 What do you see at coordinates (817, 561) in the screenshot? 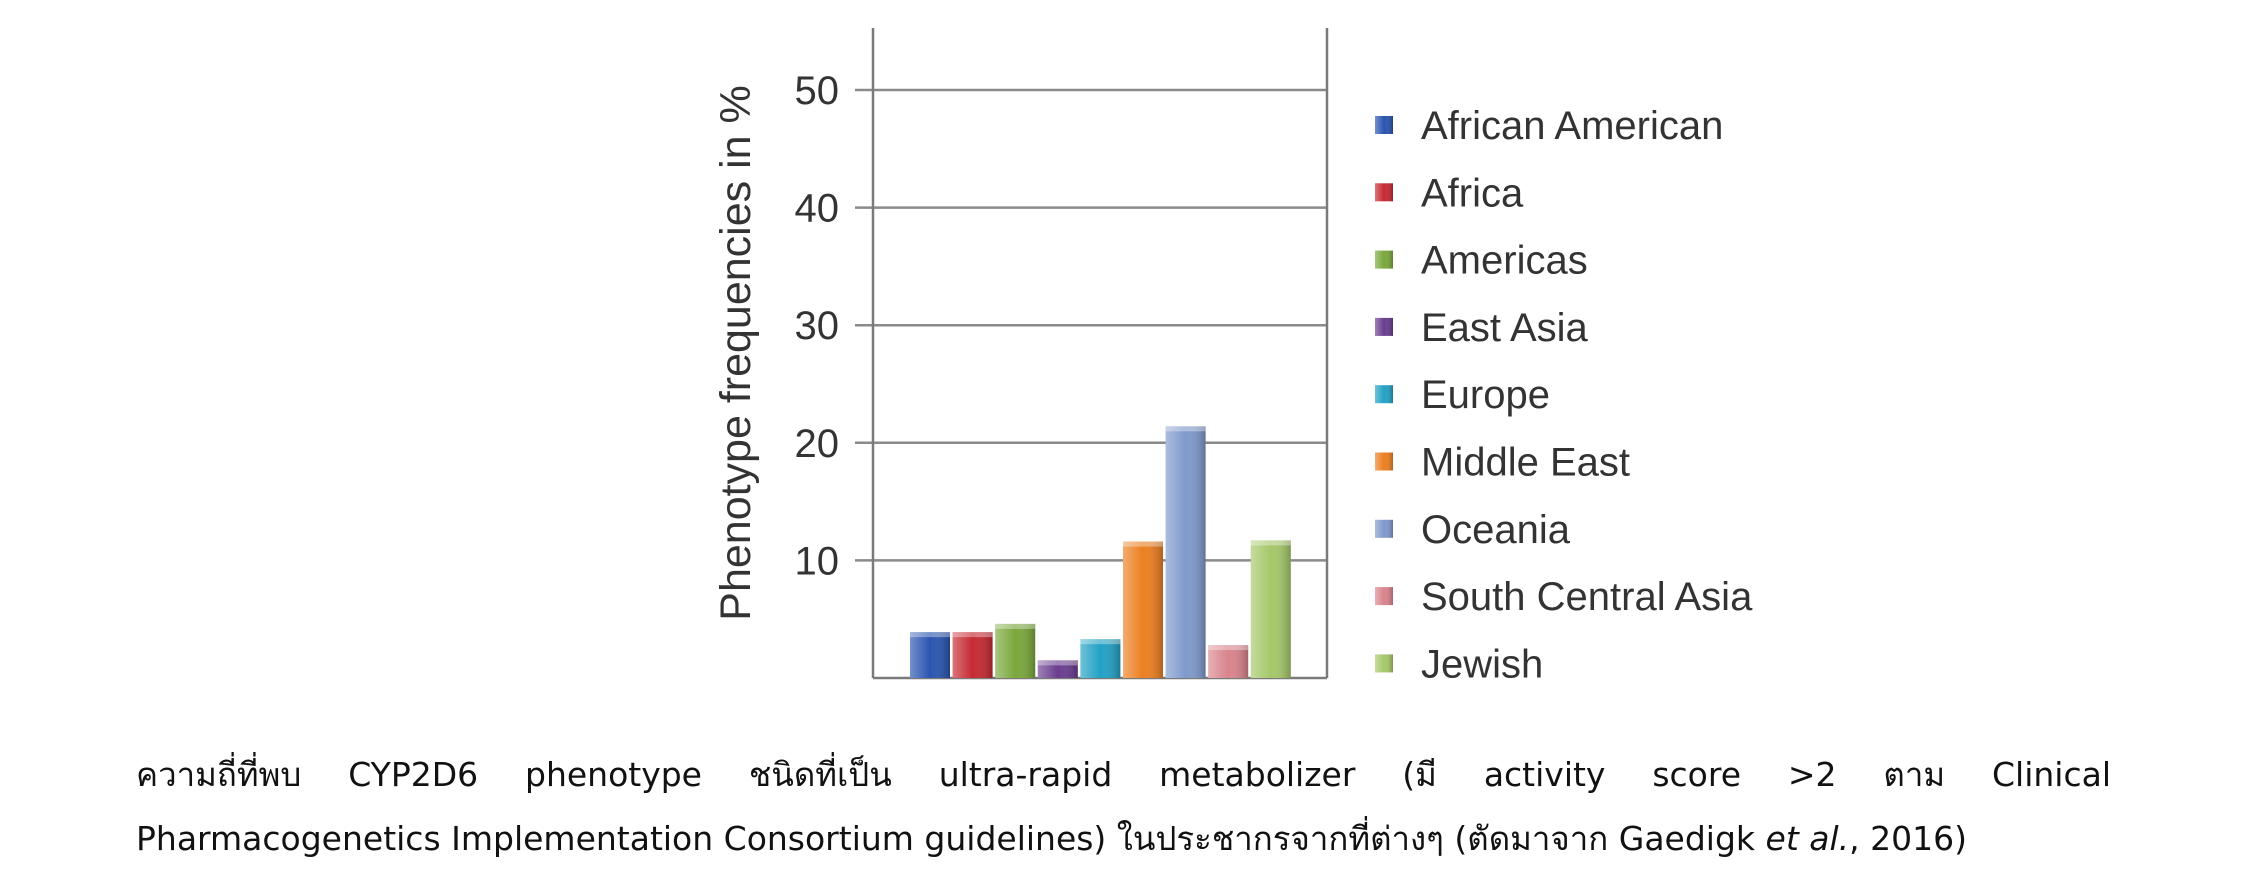
I see `y-tick-label: 10` at bounding box center [817, 561].